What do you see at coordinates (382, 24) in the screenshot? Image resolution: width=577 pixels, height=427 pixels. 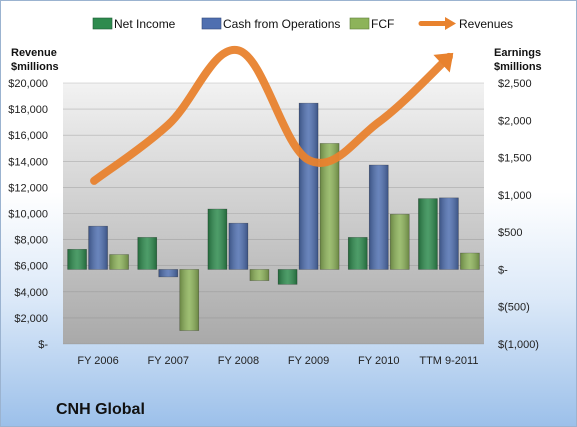 I see `legend-label-fcf: FCF` at bounding box center [382, 24].